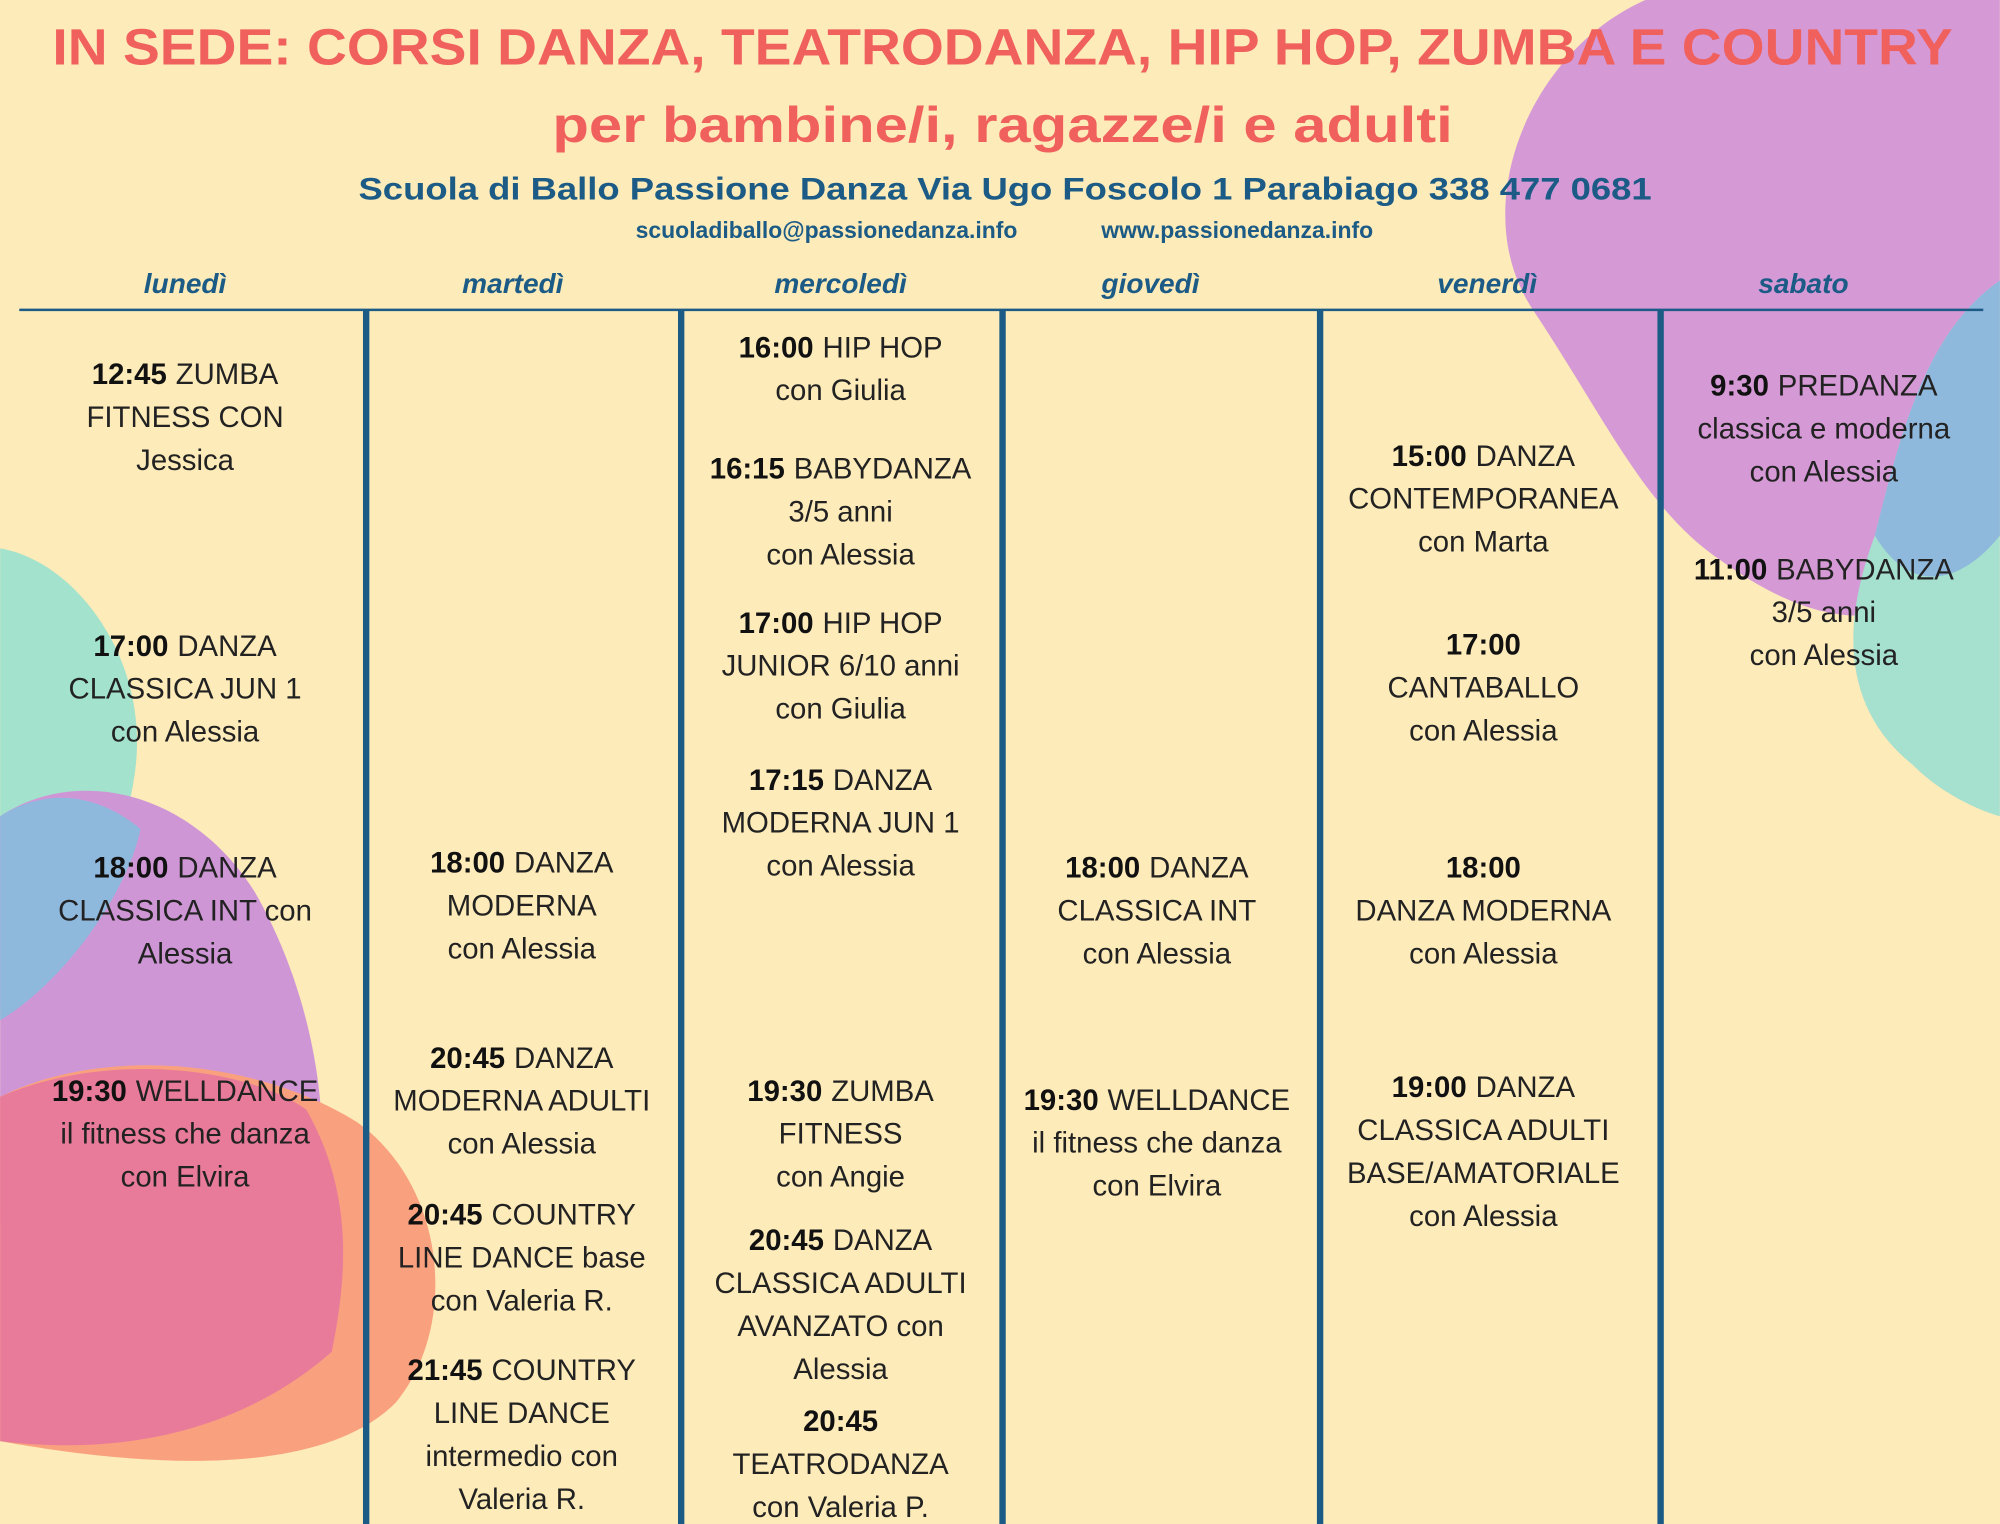  I want to click on class-line: CLASSICA INT con, so click(185, 910).